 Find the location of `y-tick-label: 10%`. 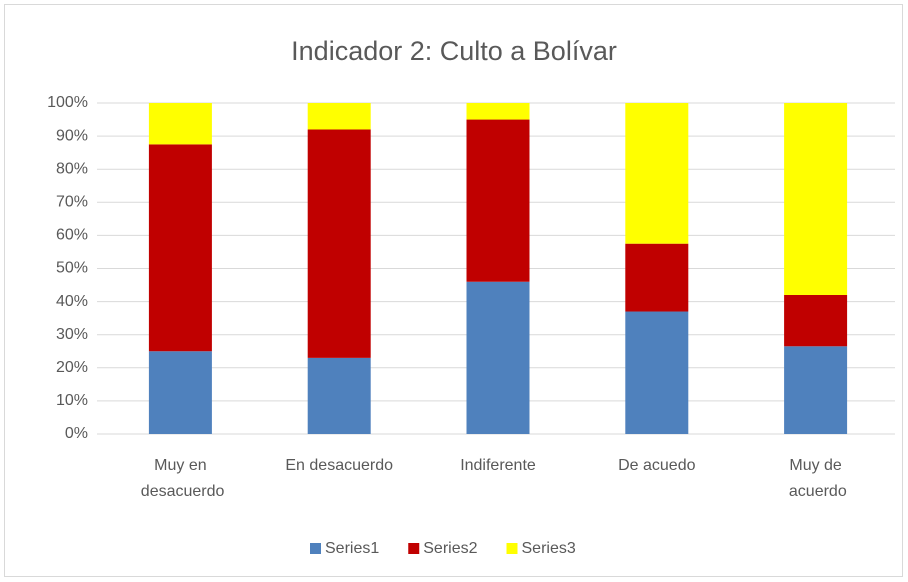

y-tick-label: 10% is located at coordinates (72, 400).